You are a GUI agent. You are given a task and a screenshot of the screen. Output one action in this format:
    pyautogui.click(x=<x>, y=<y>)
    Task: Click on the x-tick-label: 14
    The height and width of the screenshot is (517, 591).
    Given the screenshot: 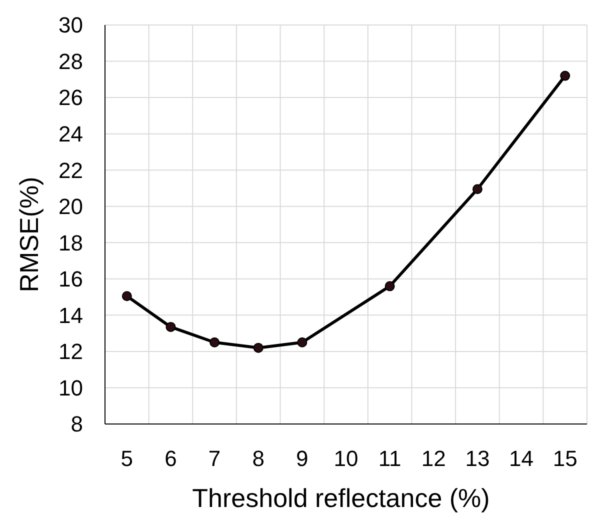 What is the action you would take?
    pyautogui.click(x=521, y=458)
    